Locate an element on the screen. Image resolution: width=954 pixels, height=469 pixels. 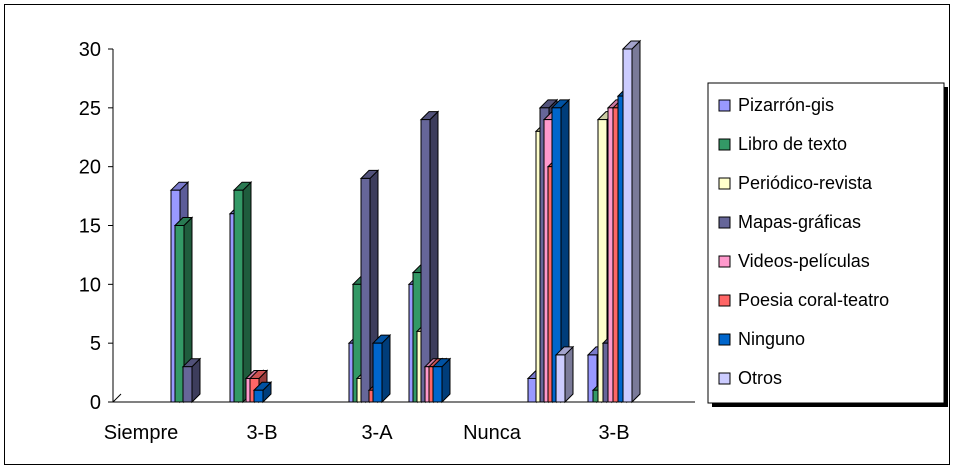
bar-2-6-side is located at coordinates (386, 368).